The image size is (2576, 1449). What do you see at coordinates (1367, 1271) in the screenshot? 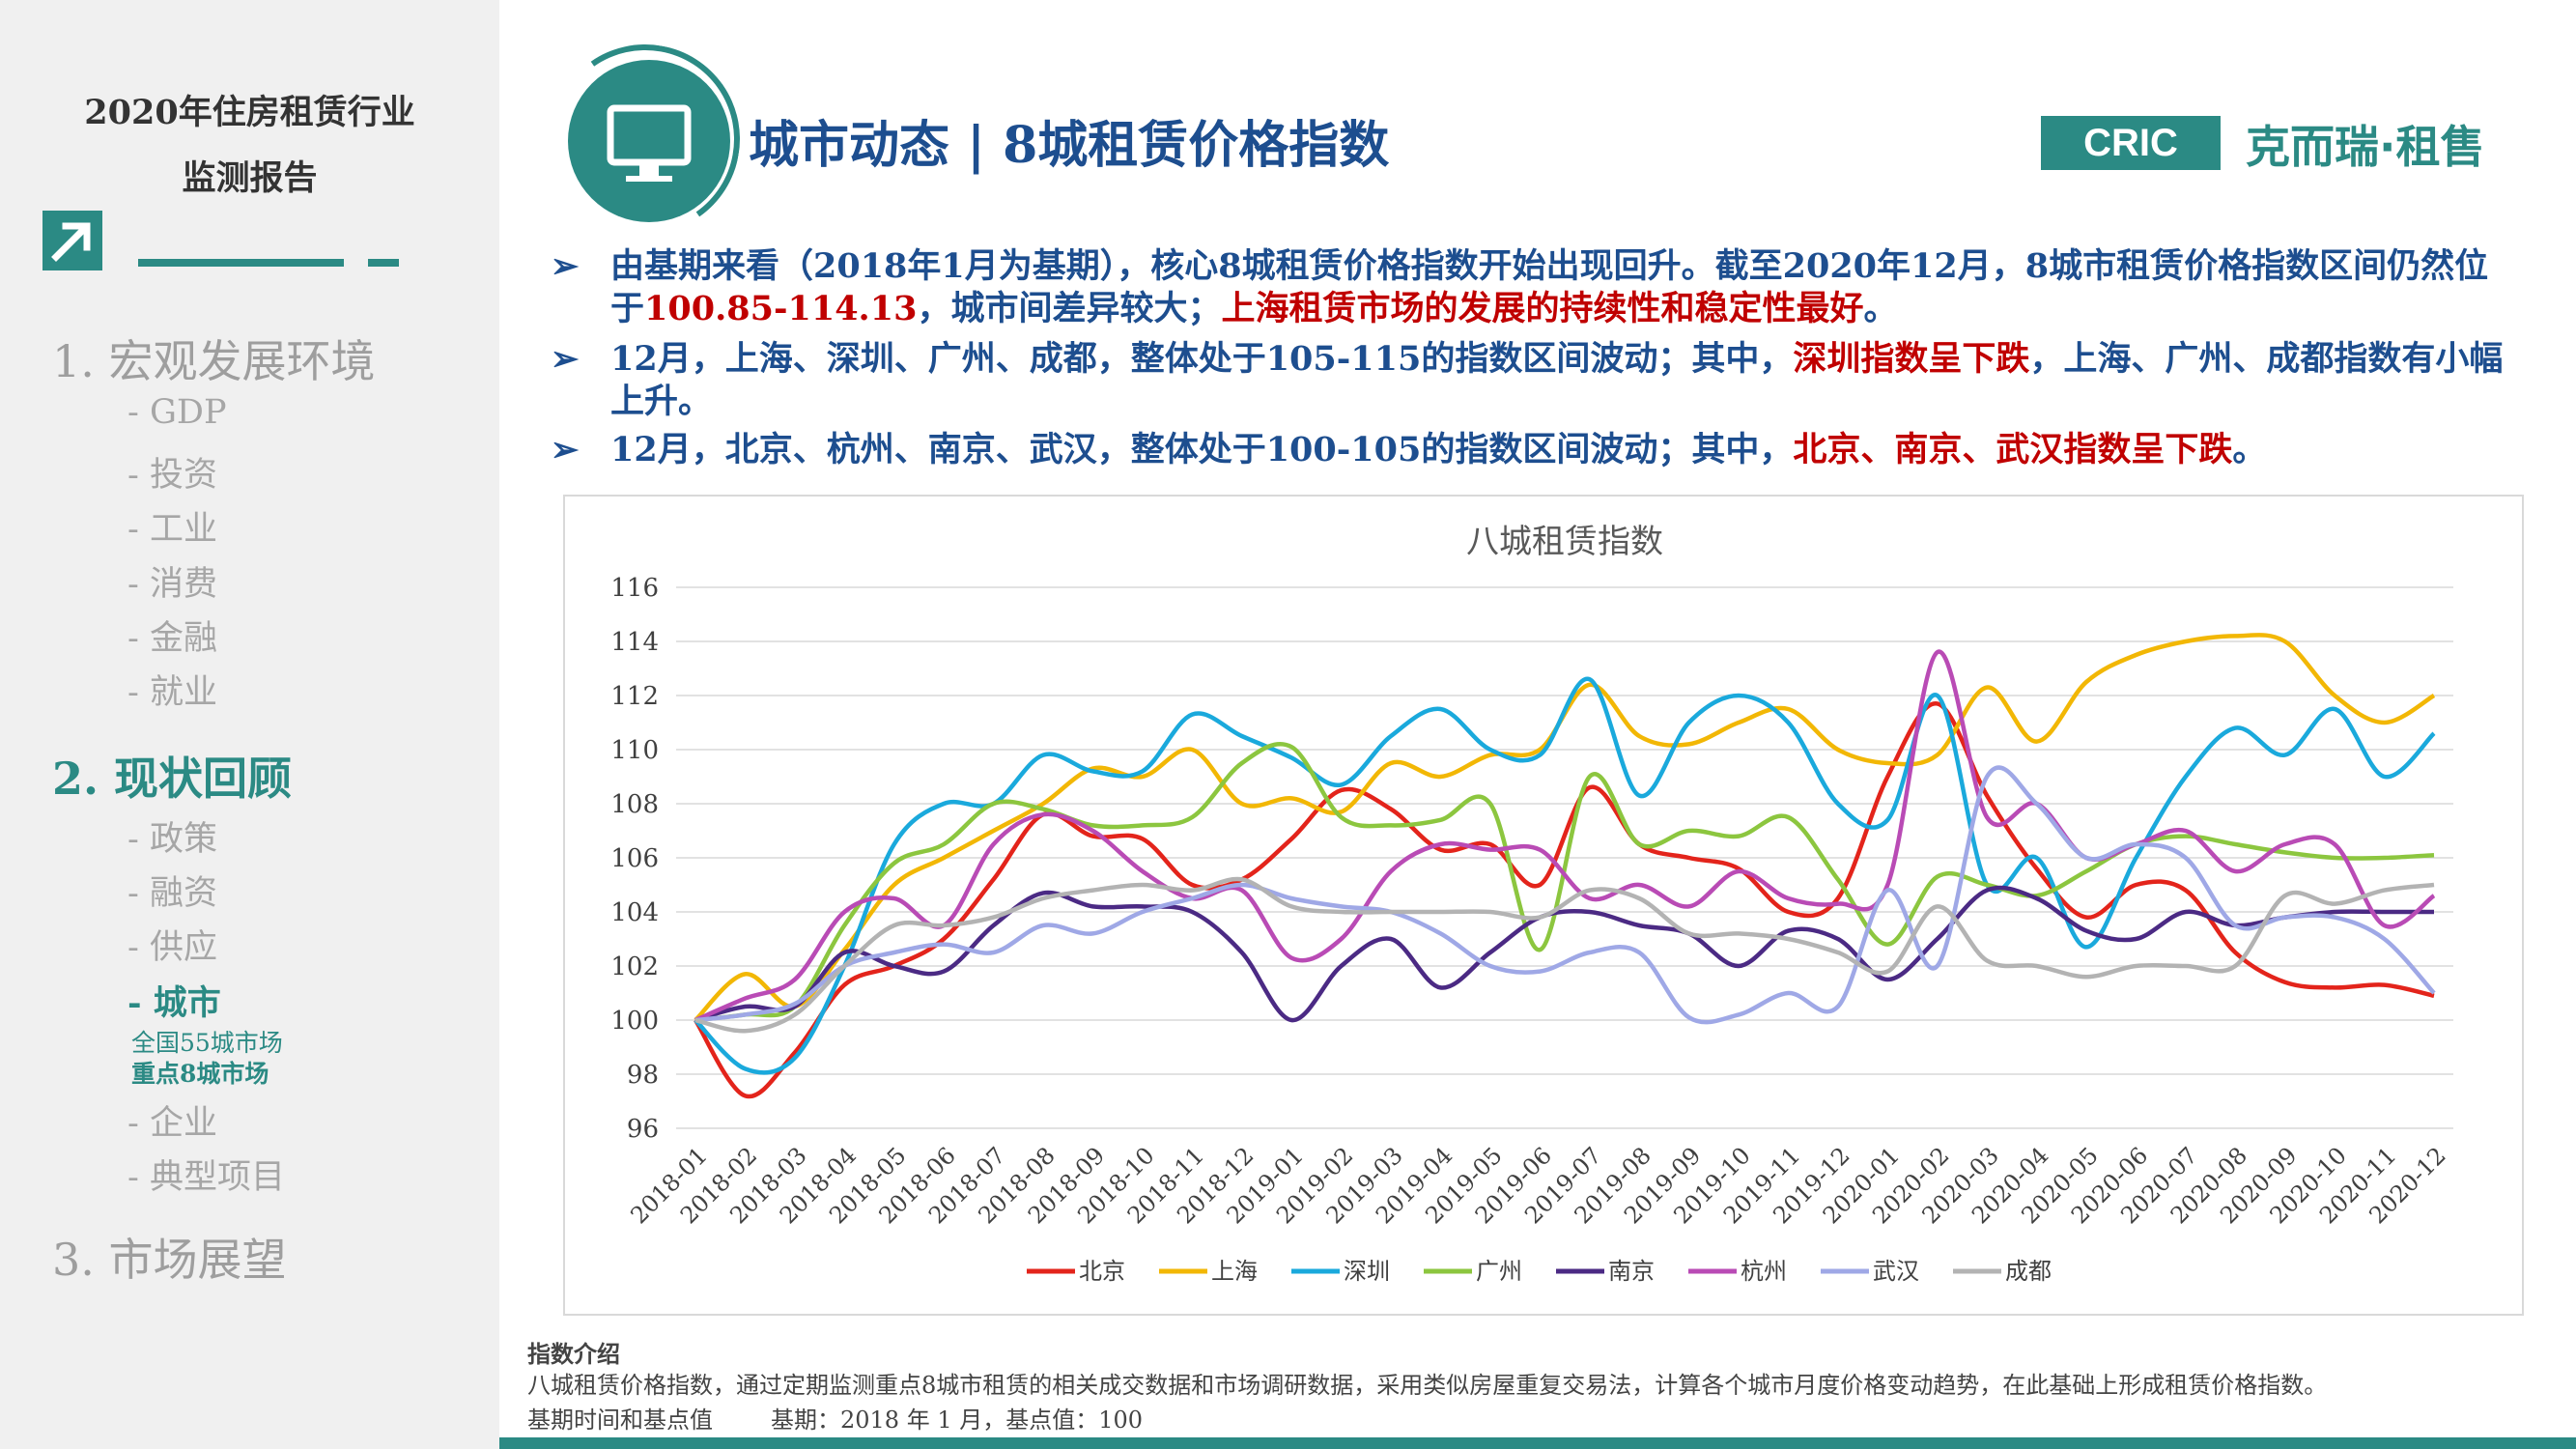
I see `legend-label: 深圳` at bounding box center [1367, 1271].